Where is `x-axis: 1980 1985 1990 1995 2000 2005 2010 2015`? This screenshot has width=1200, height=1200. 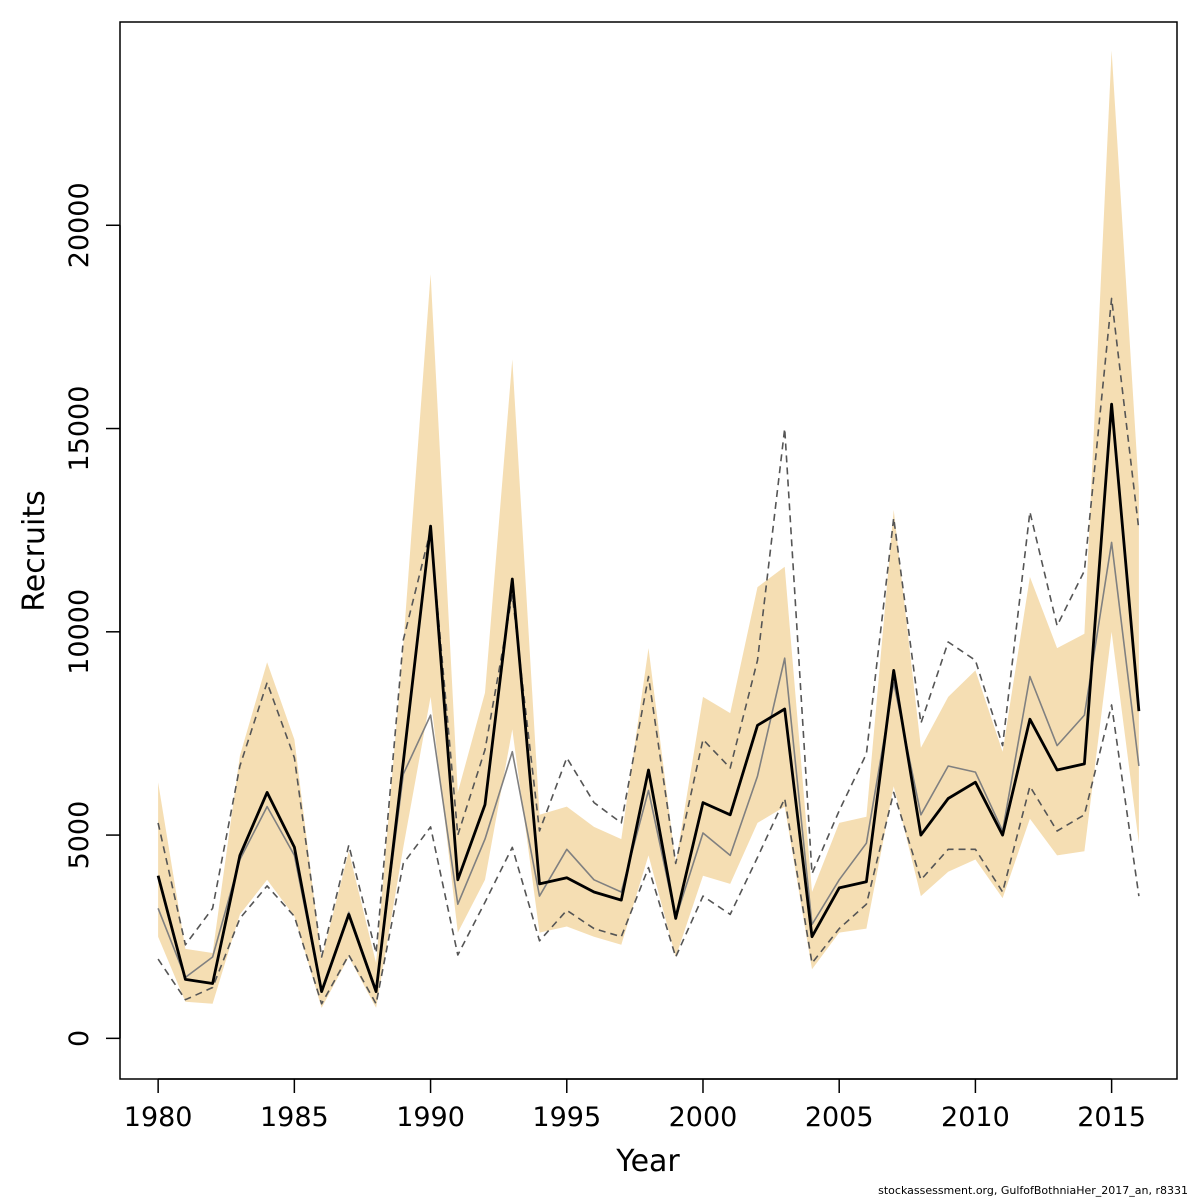
x-axis: 1980 1985 1990 1995 2000 2005 2010 2015 is located at coordinates (635, 1105).